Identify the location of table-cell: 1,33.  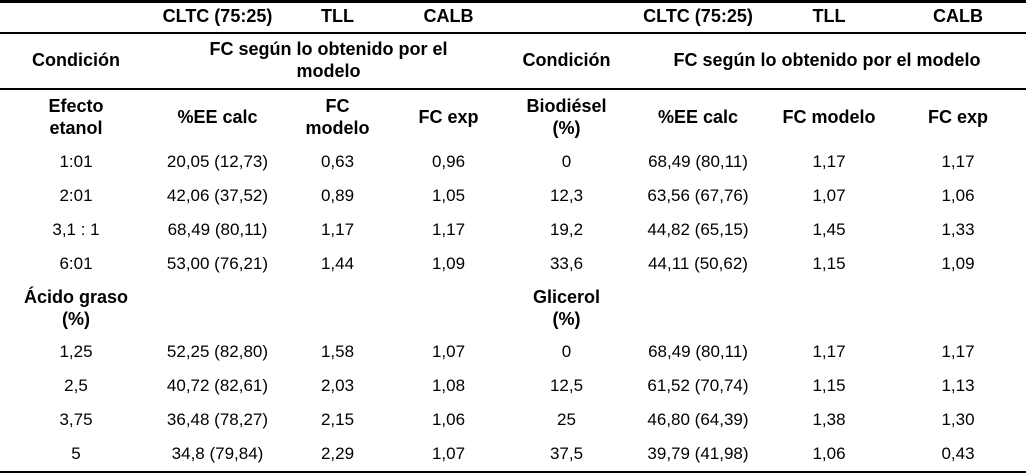
(958, 230).